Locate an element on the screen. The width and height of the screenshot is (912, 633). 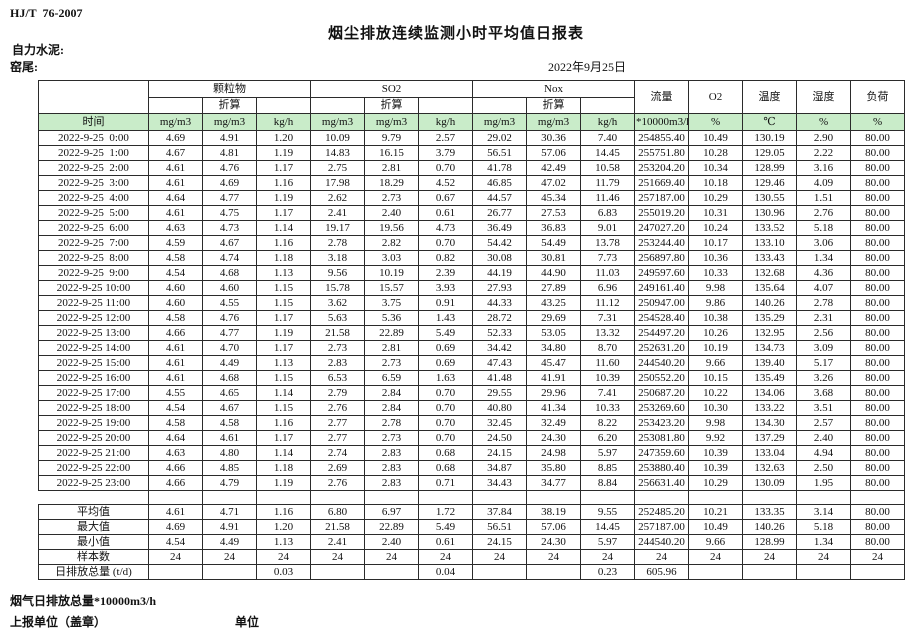
value-cell: 24.50 is located at coordinates (500, 438).